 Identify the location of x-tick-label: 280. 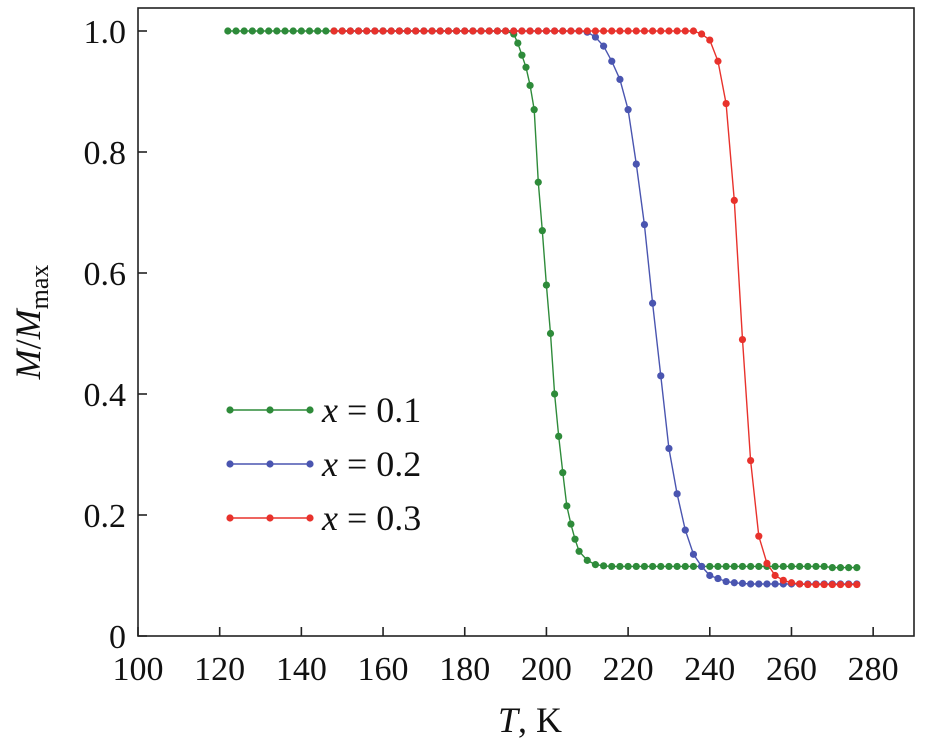
(873, 669).